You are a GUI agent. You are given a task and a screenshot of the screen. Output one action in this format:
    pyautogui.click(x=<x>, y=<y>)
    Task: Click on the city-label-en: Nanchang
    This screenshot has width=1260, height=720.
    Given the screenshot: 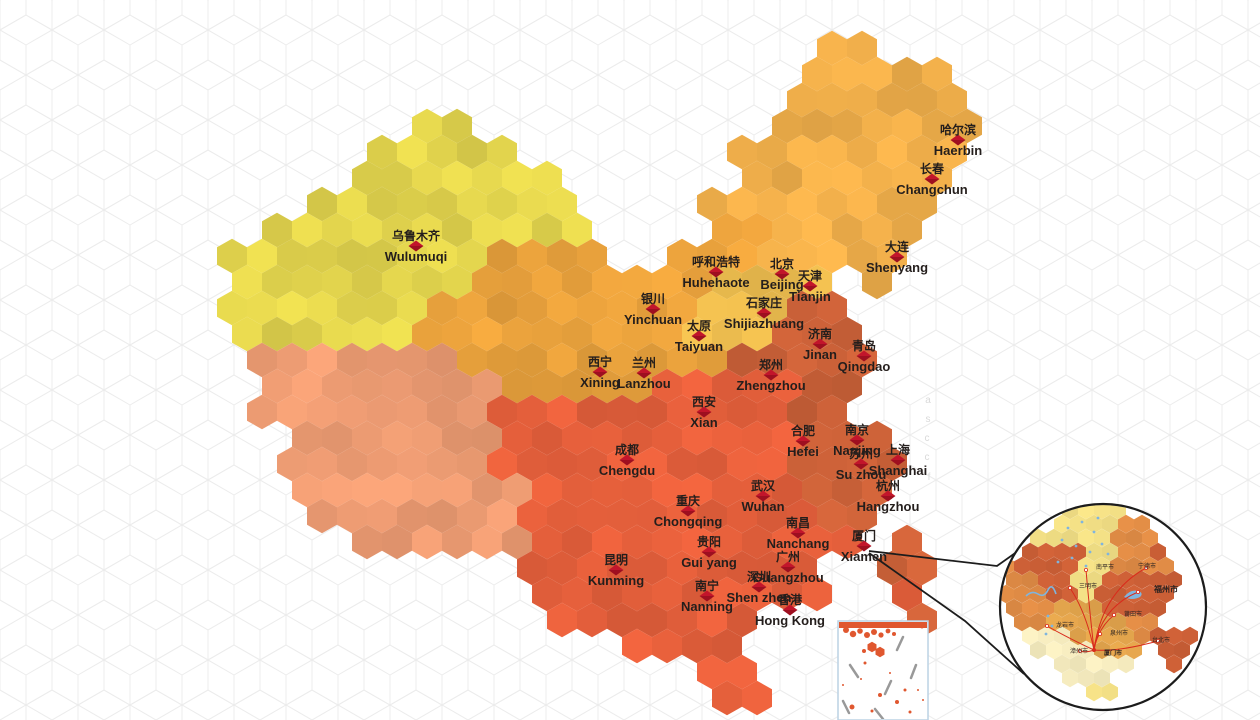 What is the action you would take?
    pyautogui.click(x=798, y=543)
    